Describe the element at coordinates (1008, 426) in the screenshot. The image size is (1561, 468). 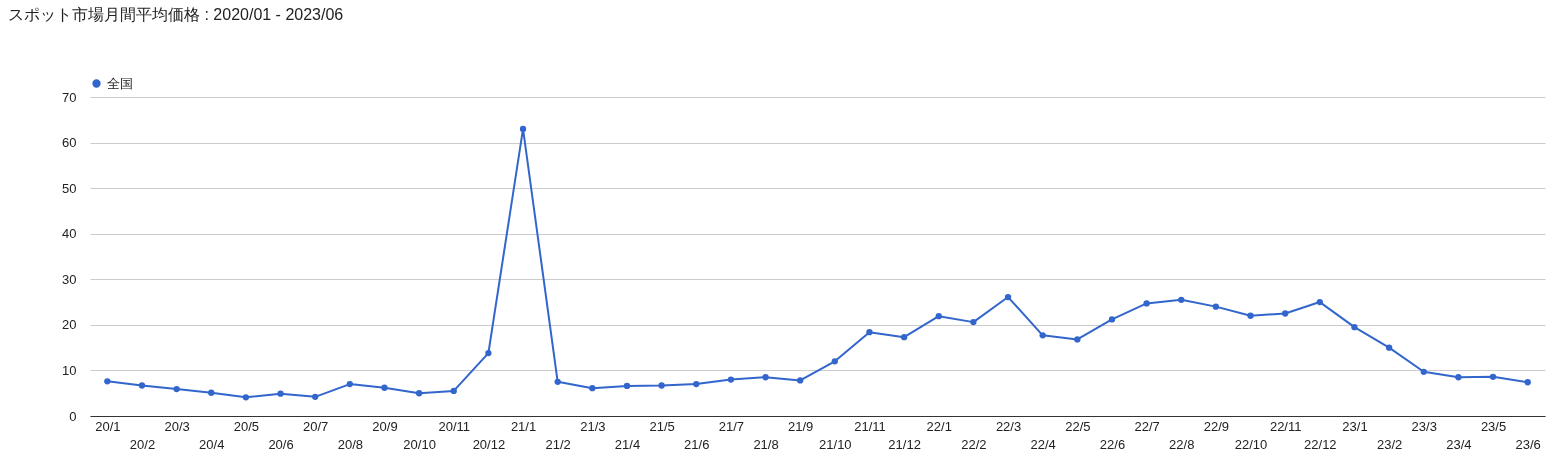
I see `x-tick-label: 22/3` at that location.